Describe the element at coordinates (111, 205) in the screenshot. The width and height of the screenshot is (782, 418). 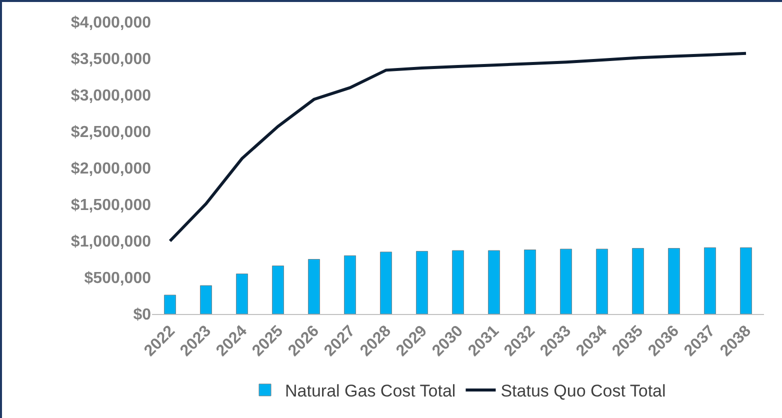
I see `y-tick-label: $1,500,000` at that location.